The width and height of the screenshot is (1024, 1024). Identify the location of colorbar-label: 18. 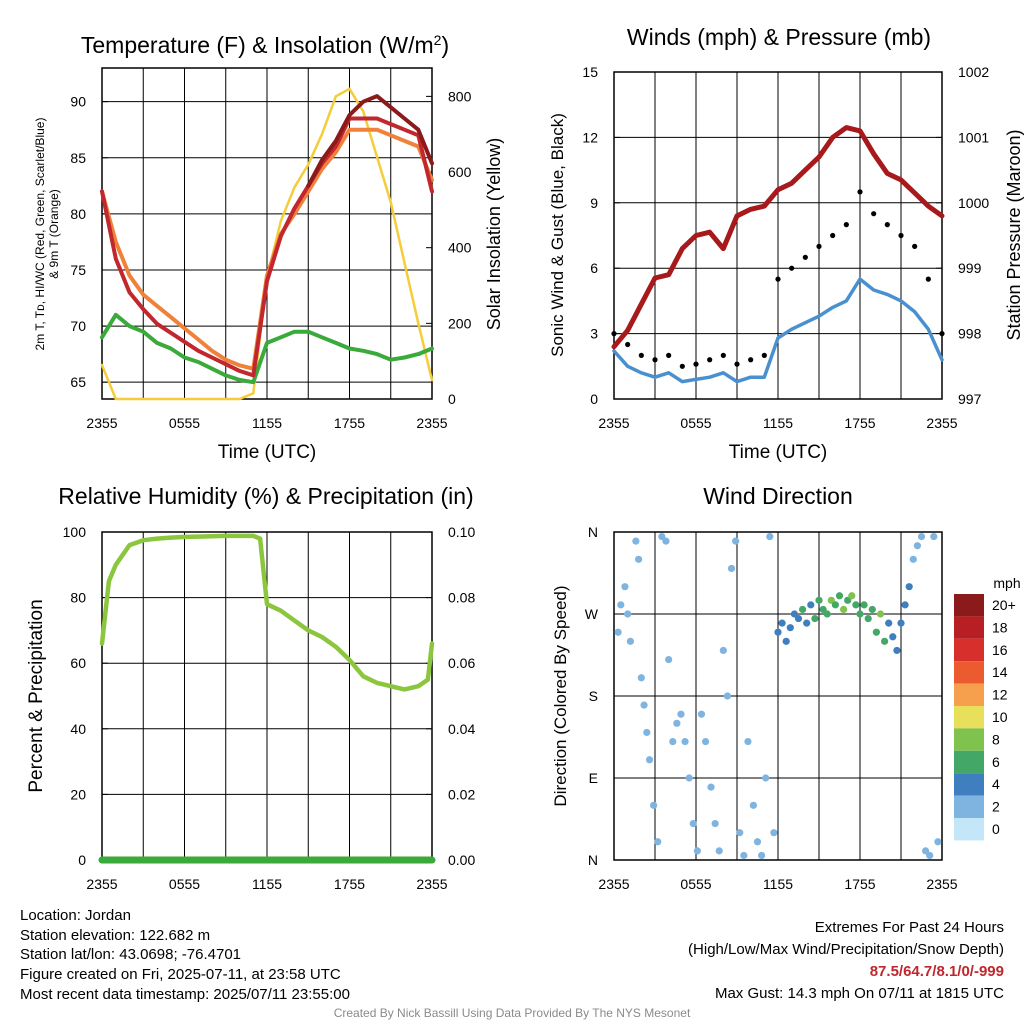
(1000, 627).